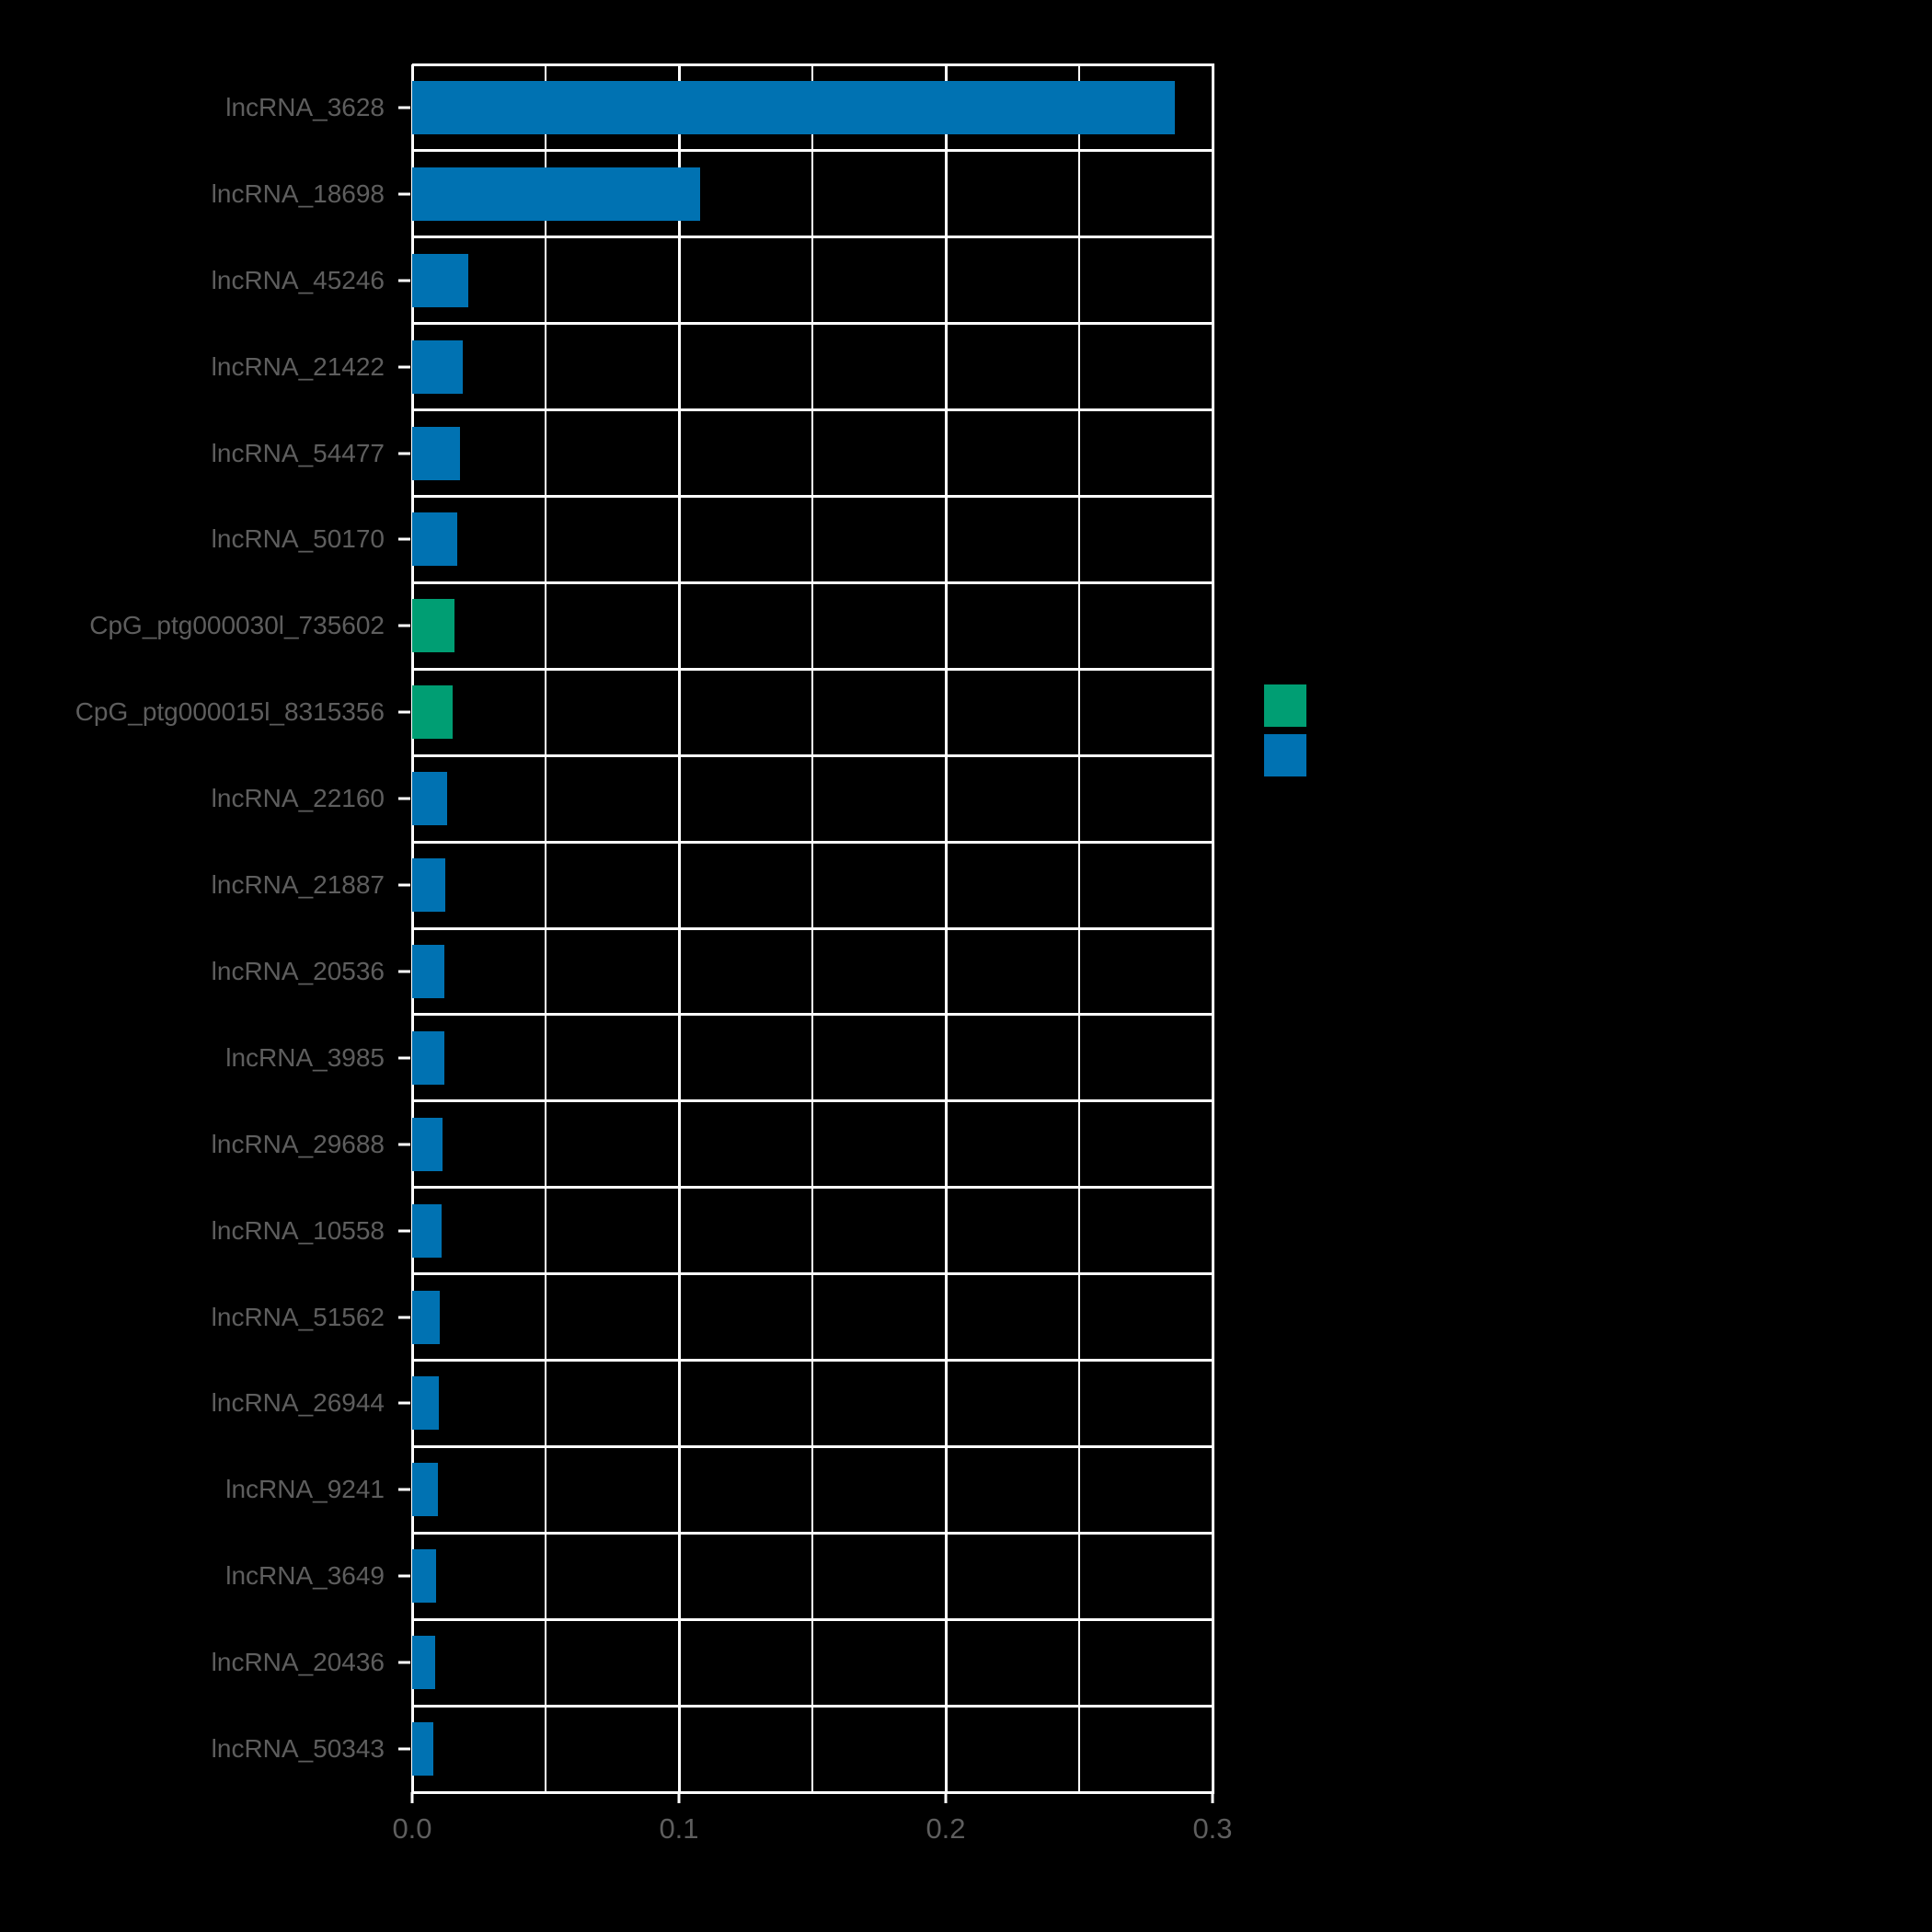 The width and height of the screenshot is (1932, 1932). Describe the element at coordinates (946, 1828) in the screenshot. I see `x-axis-tick-label: 0.2` at that location.